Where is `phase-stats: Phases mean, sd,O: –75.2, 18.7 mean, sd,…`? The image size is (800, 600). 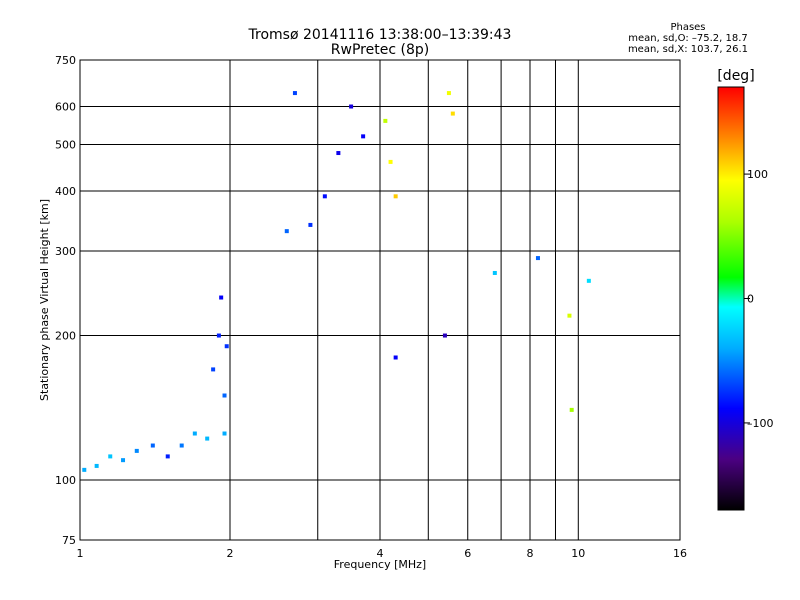 phase-stats: Phases mean, sd,O: –75.2, 18.7 mean, sd,… is located at coordinates (688, 38).